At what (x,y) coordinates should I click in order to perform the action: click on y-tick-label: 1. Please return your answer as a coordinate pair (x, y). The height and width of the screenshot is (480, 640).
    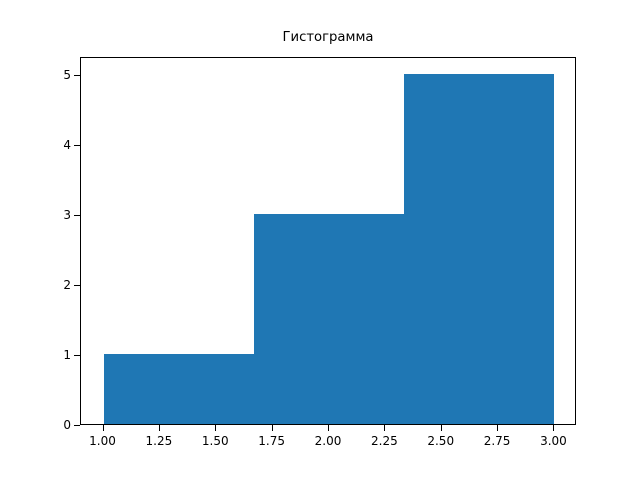
    Looking at the image, I should click on (67, 354).